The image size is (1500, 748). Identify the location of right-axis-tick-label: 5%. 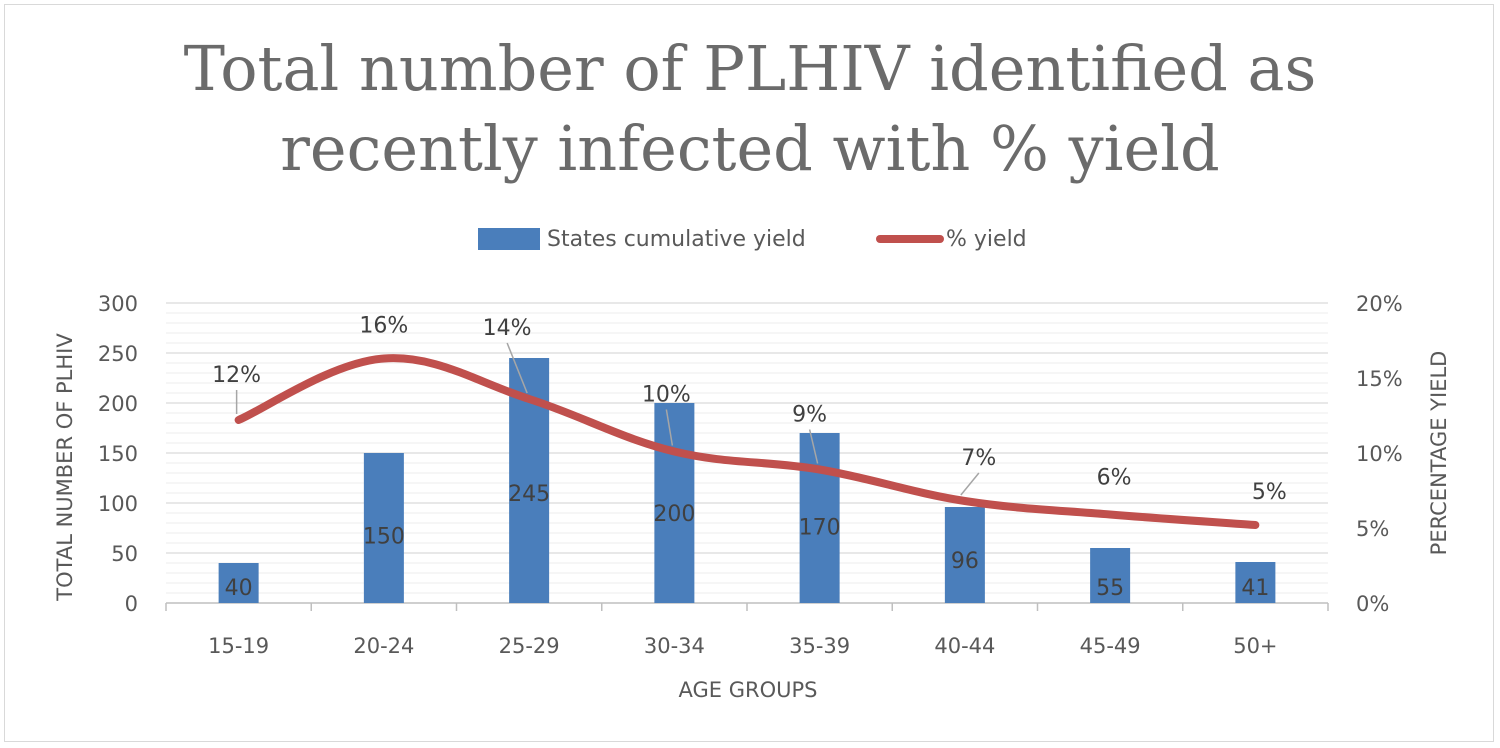
(1372, 529).